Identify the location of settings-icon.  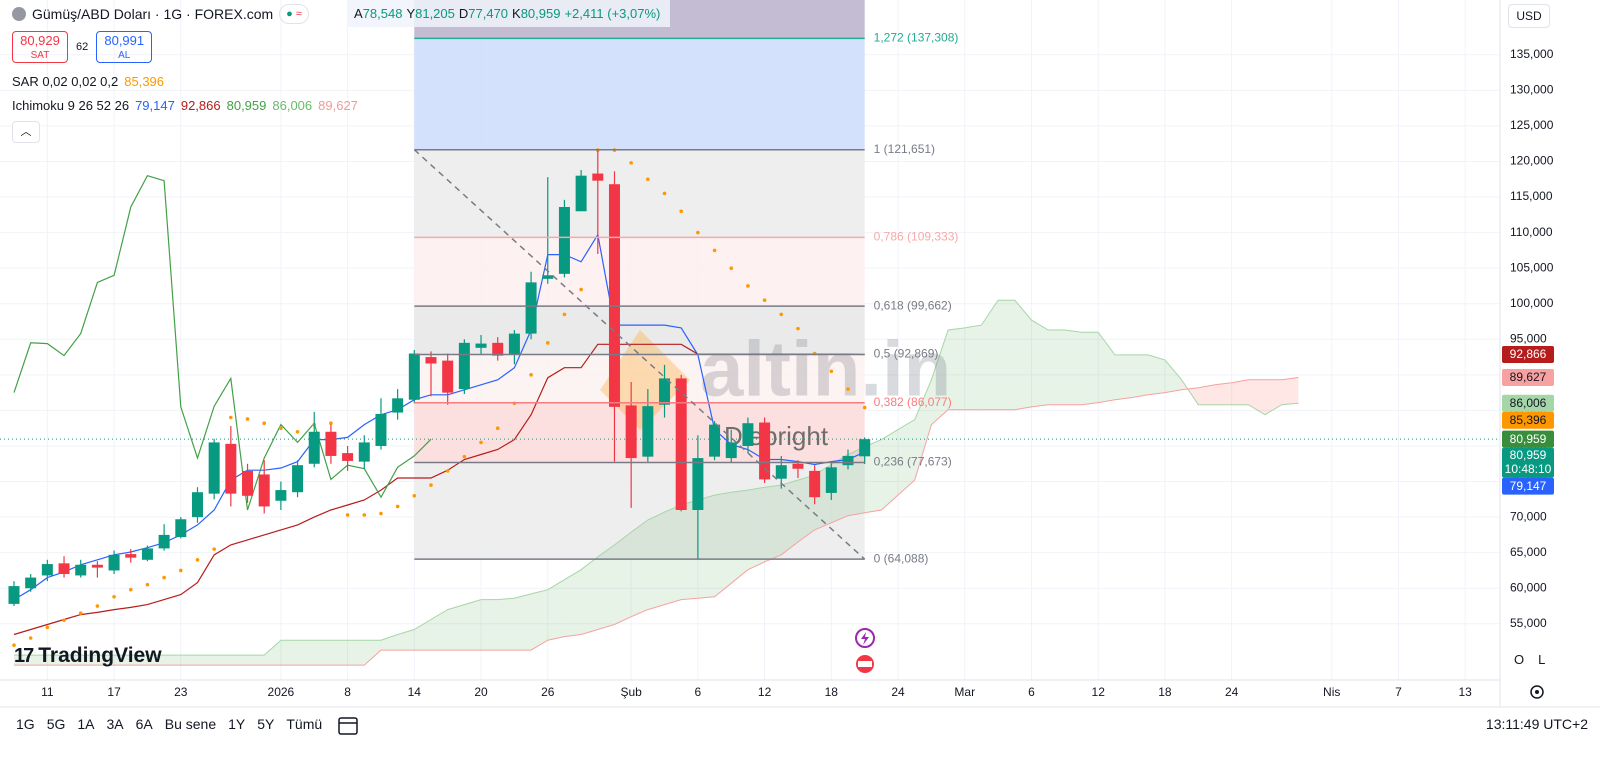
(1537, 692).